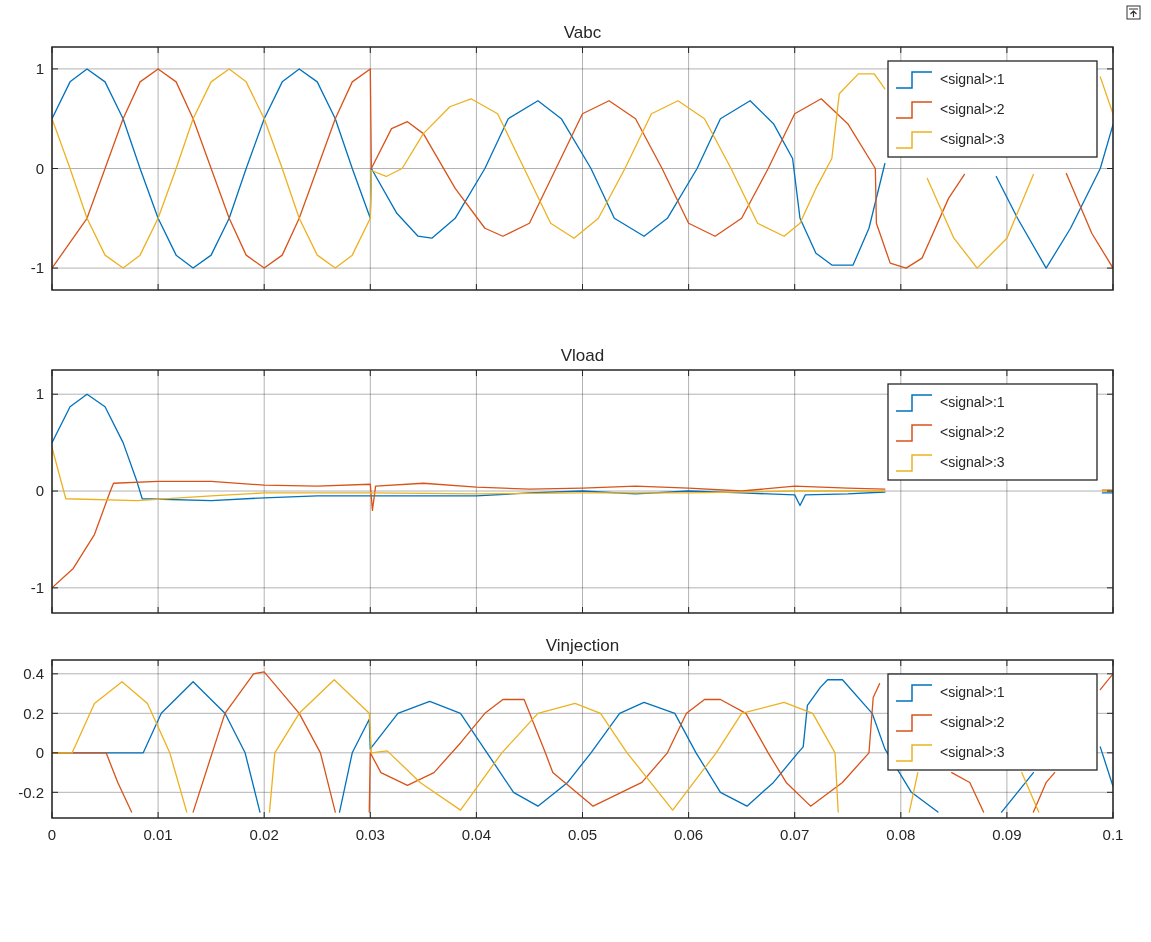  Describe the element at coordinates (52, 834) in the screenshot. I see `x-tick-label: 0` at that location.